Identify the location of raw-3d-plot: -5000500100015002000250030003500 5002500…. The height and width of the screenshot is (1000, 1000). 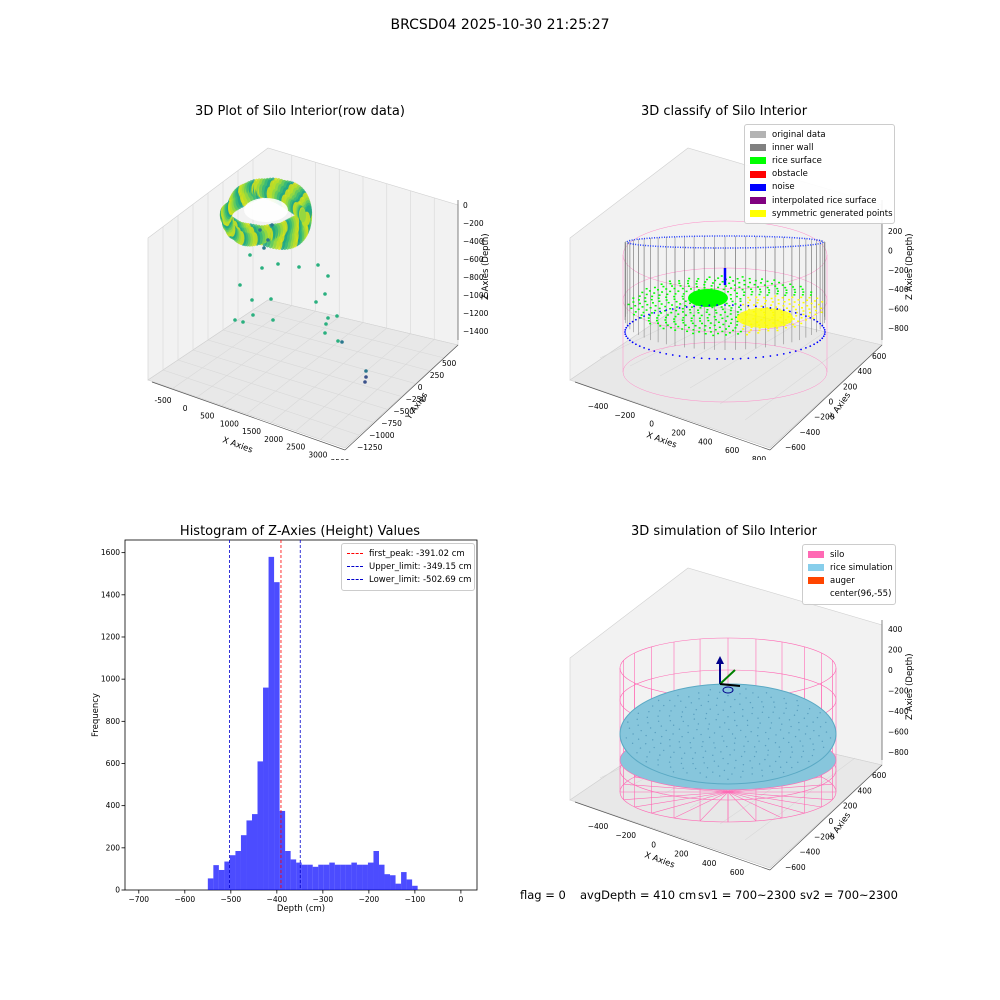
(318, 303).